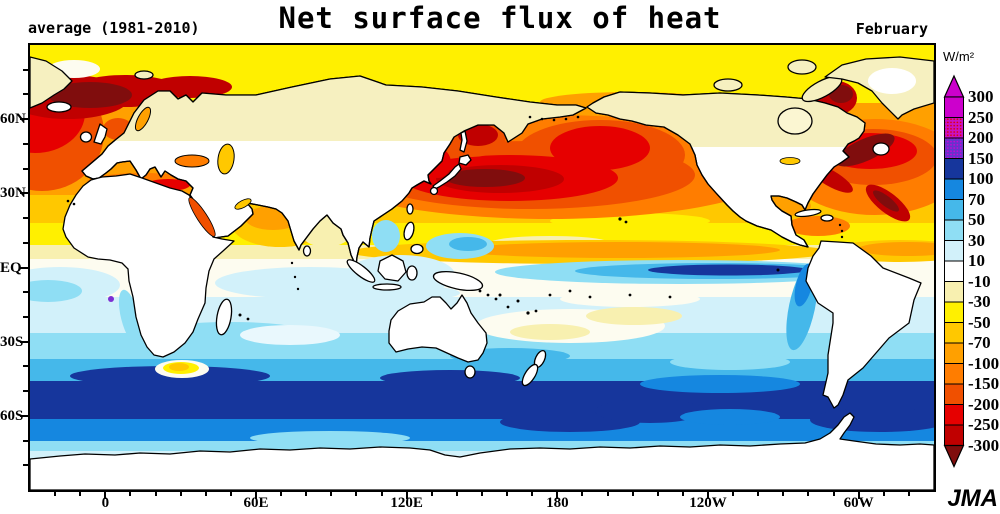 This screenshot has height=514, width=1000. I want to click on colorbar-tick-label: 200, so click(981, 137).